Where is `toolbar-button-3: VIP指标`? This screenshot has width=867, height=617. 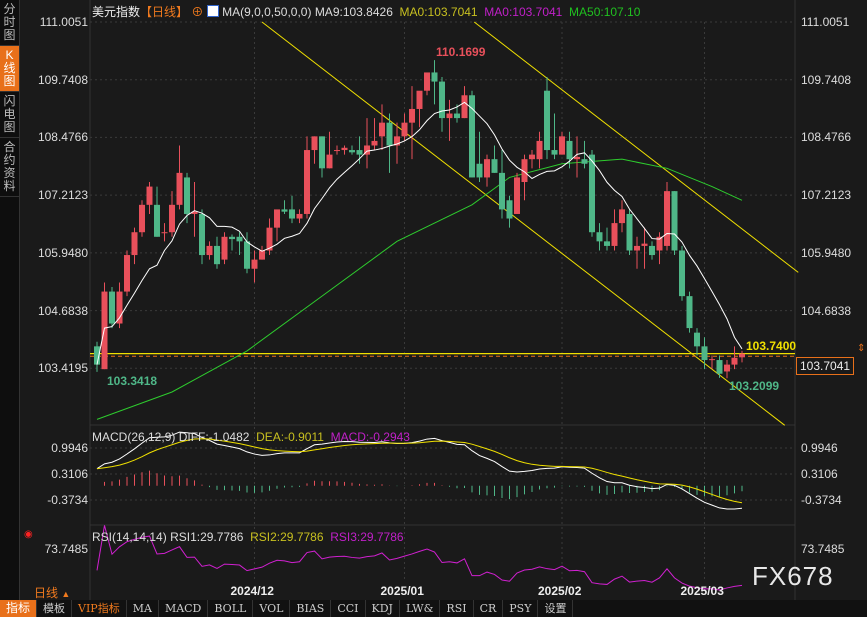
toolbar-button-3: VIP指标 is located at coordinates (99, 608).